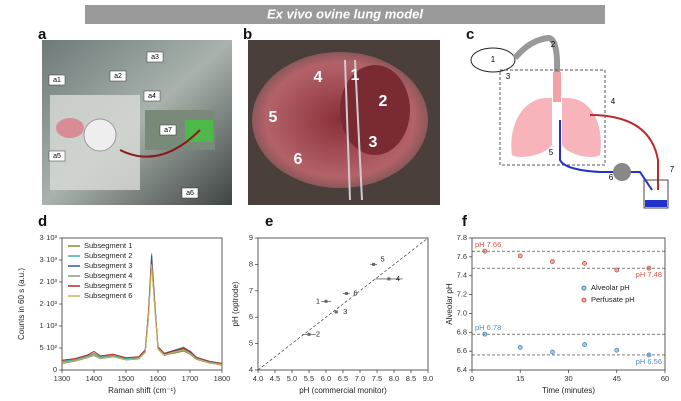 The width and height of the screenshot is (681, 401). I want to click on diagram-number: 1, so click(493, 59).